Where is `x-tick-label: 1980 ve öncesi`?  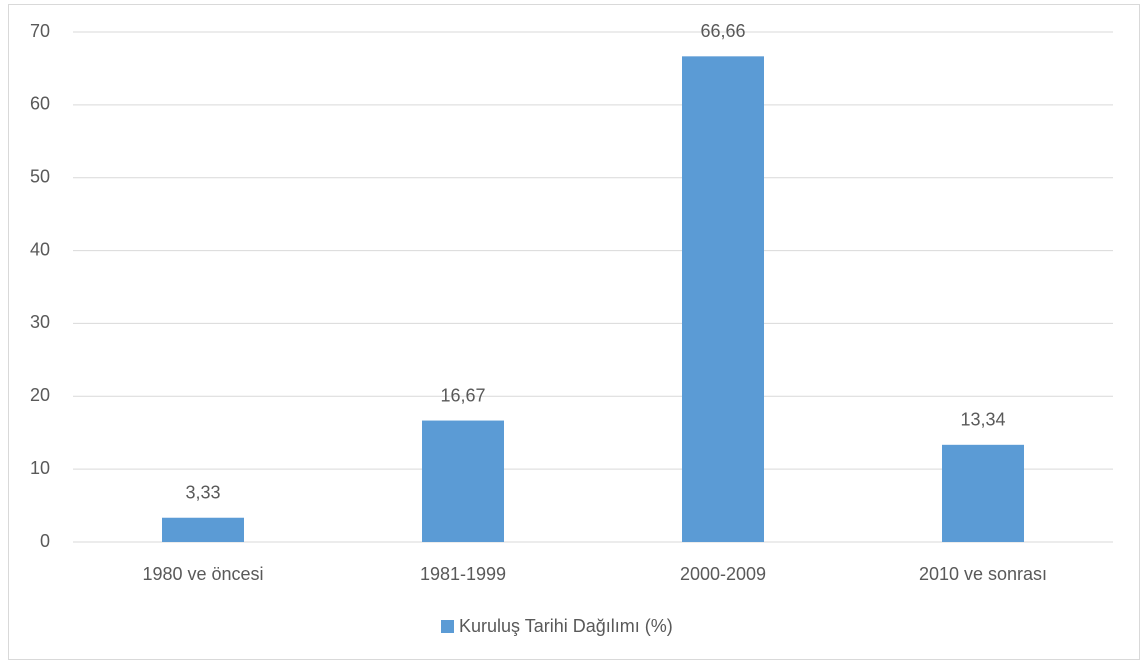
x-tick-label: 1980 ve öncesi is located at coordinates (202, 574).